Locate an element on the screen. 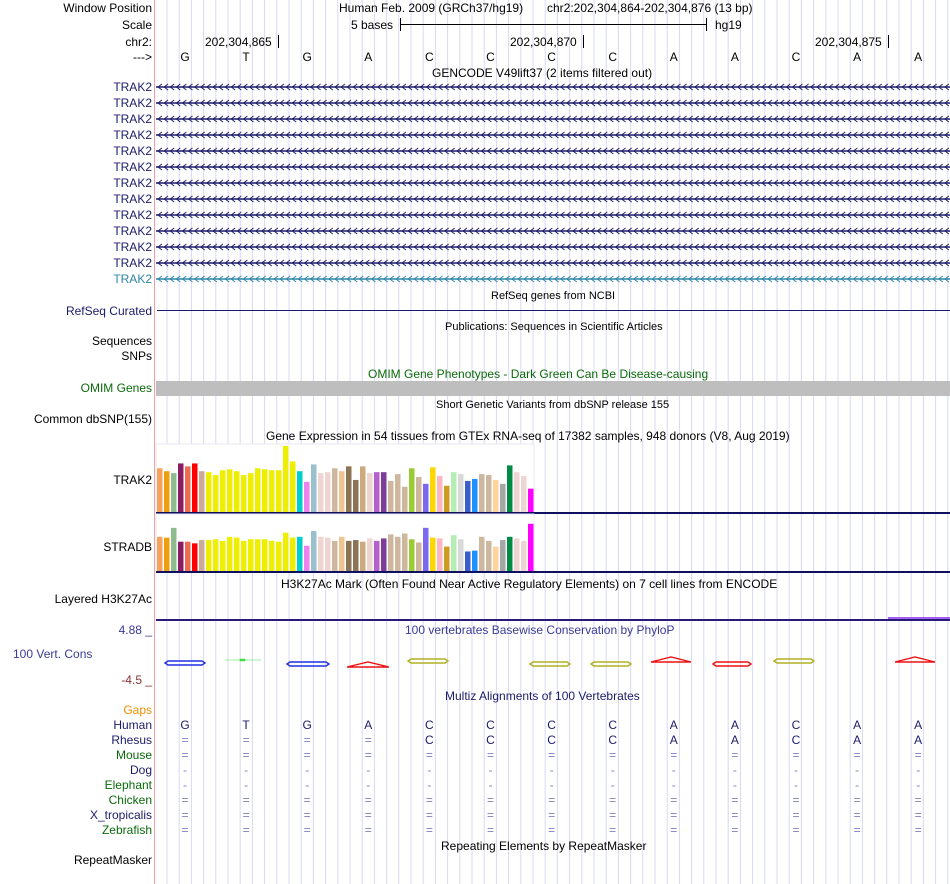 The image size is (950, 884). repeatmasker-title: Repeating Elements by RepeatMasker is located at coordinates (544, 846).